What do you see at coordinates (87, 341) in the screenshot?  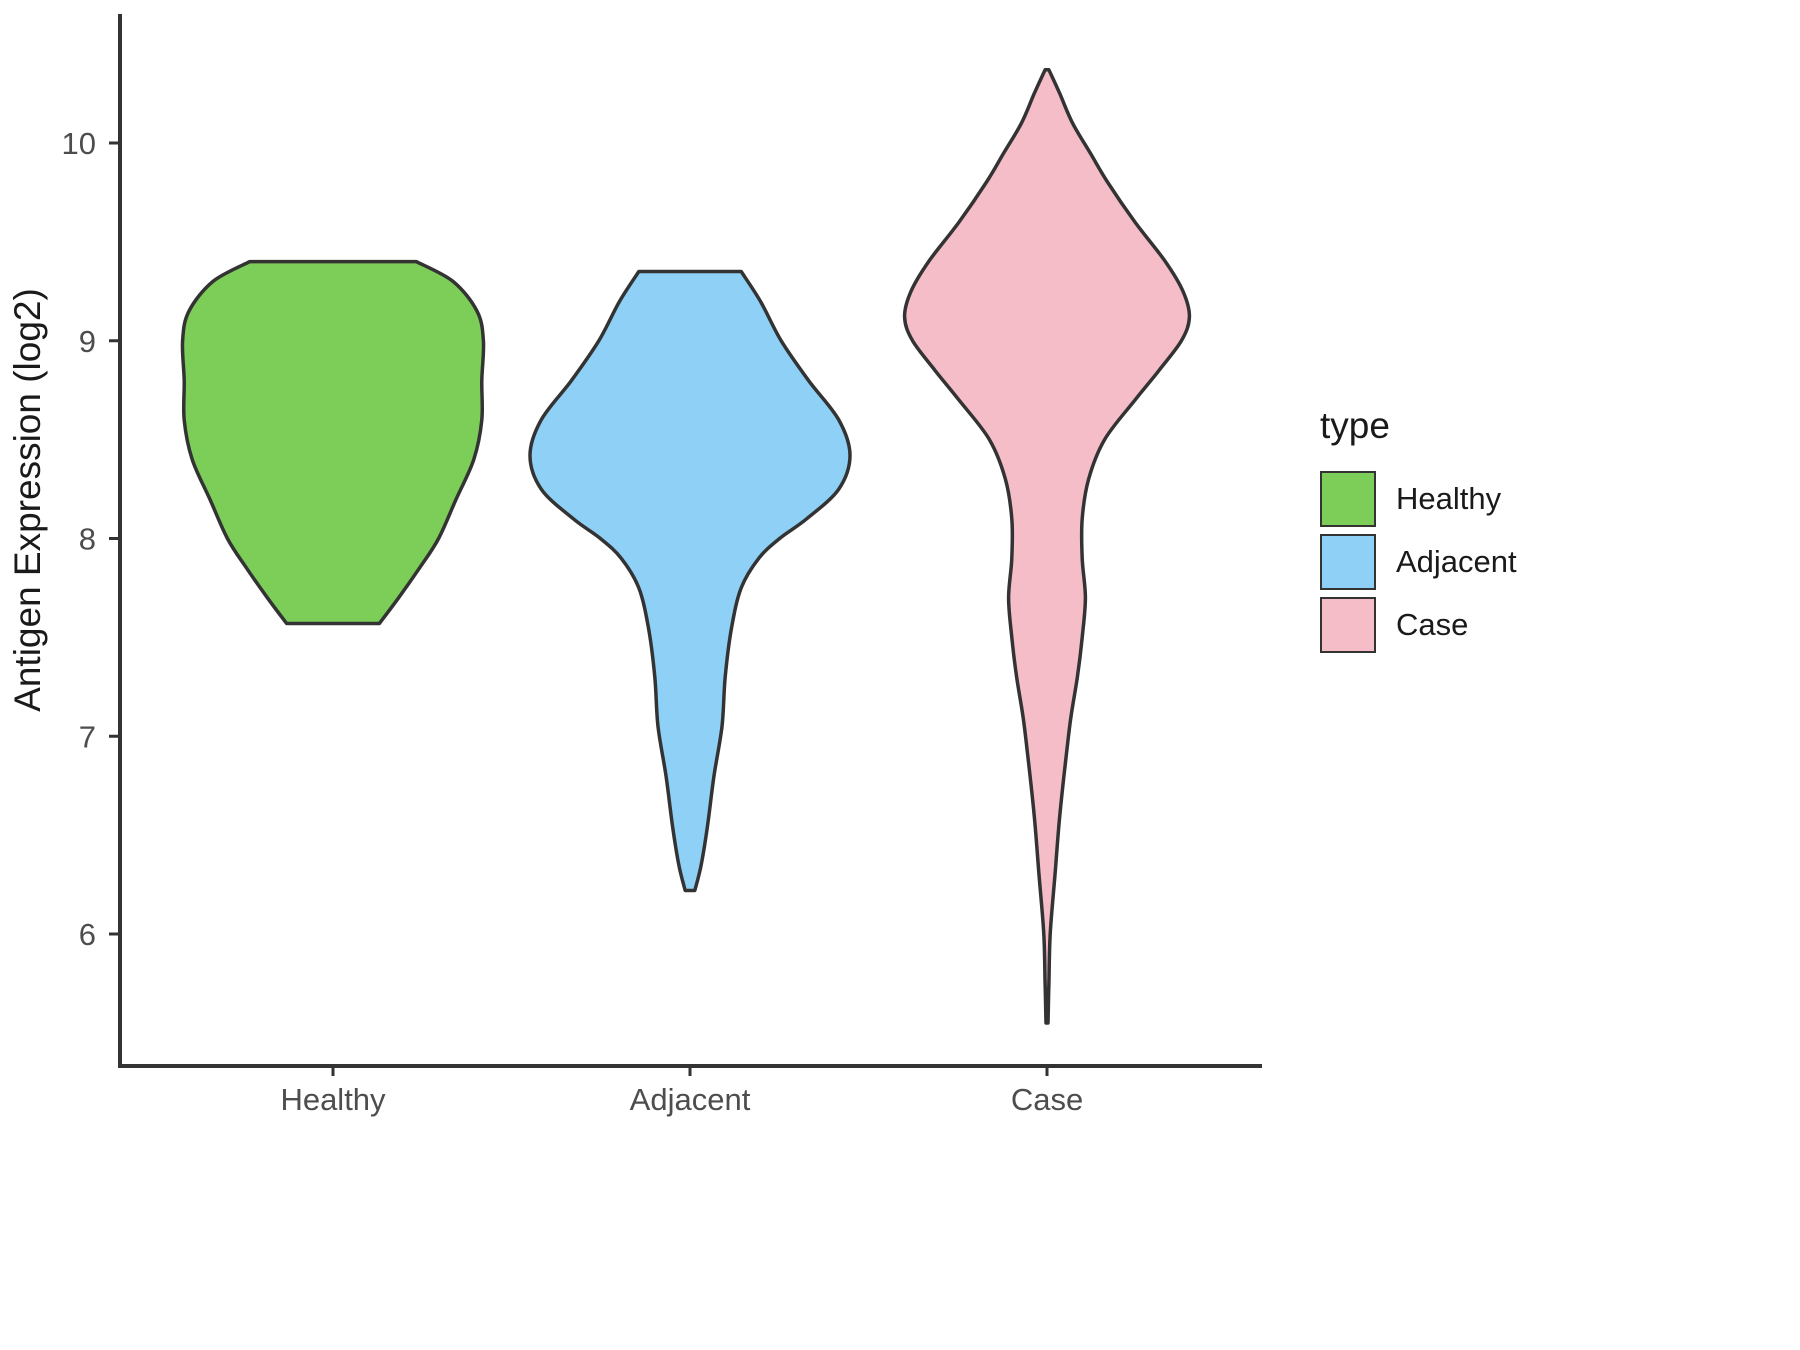 I see `y-tick-label: 9` at bounding box center [87, 341].